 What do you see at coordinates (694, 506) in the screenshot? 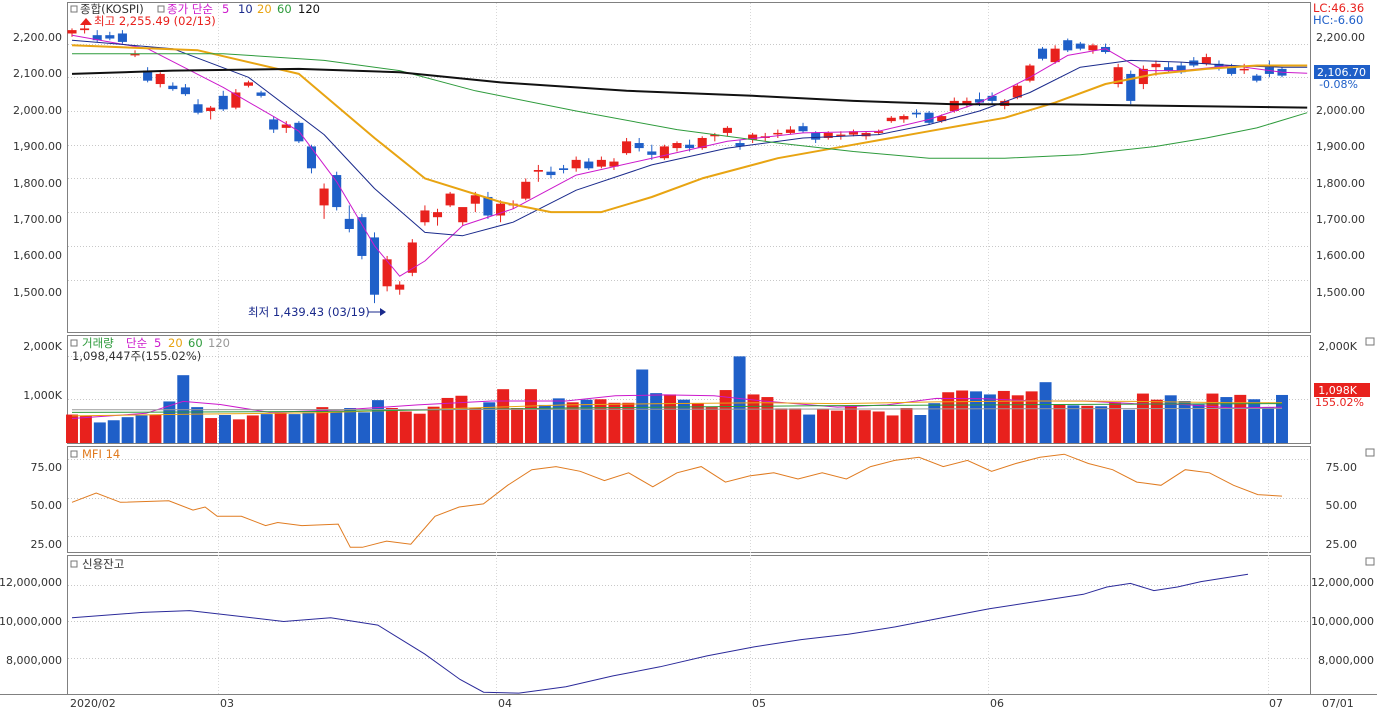
I see `mfi-y-axis: 75.00 50.00 25.00 75.00 50.00 25.00` at bounding box center [694, 506].